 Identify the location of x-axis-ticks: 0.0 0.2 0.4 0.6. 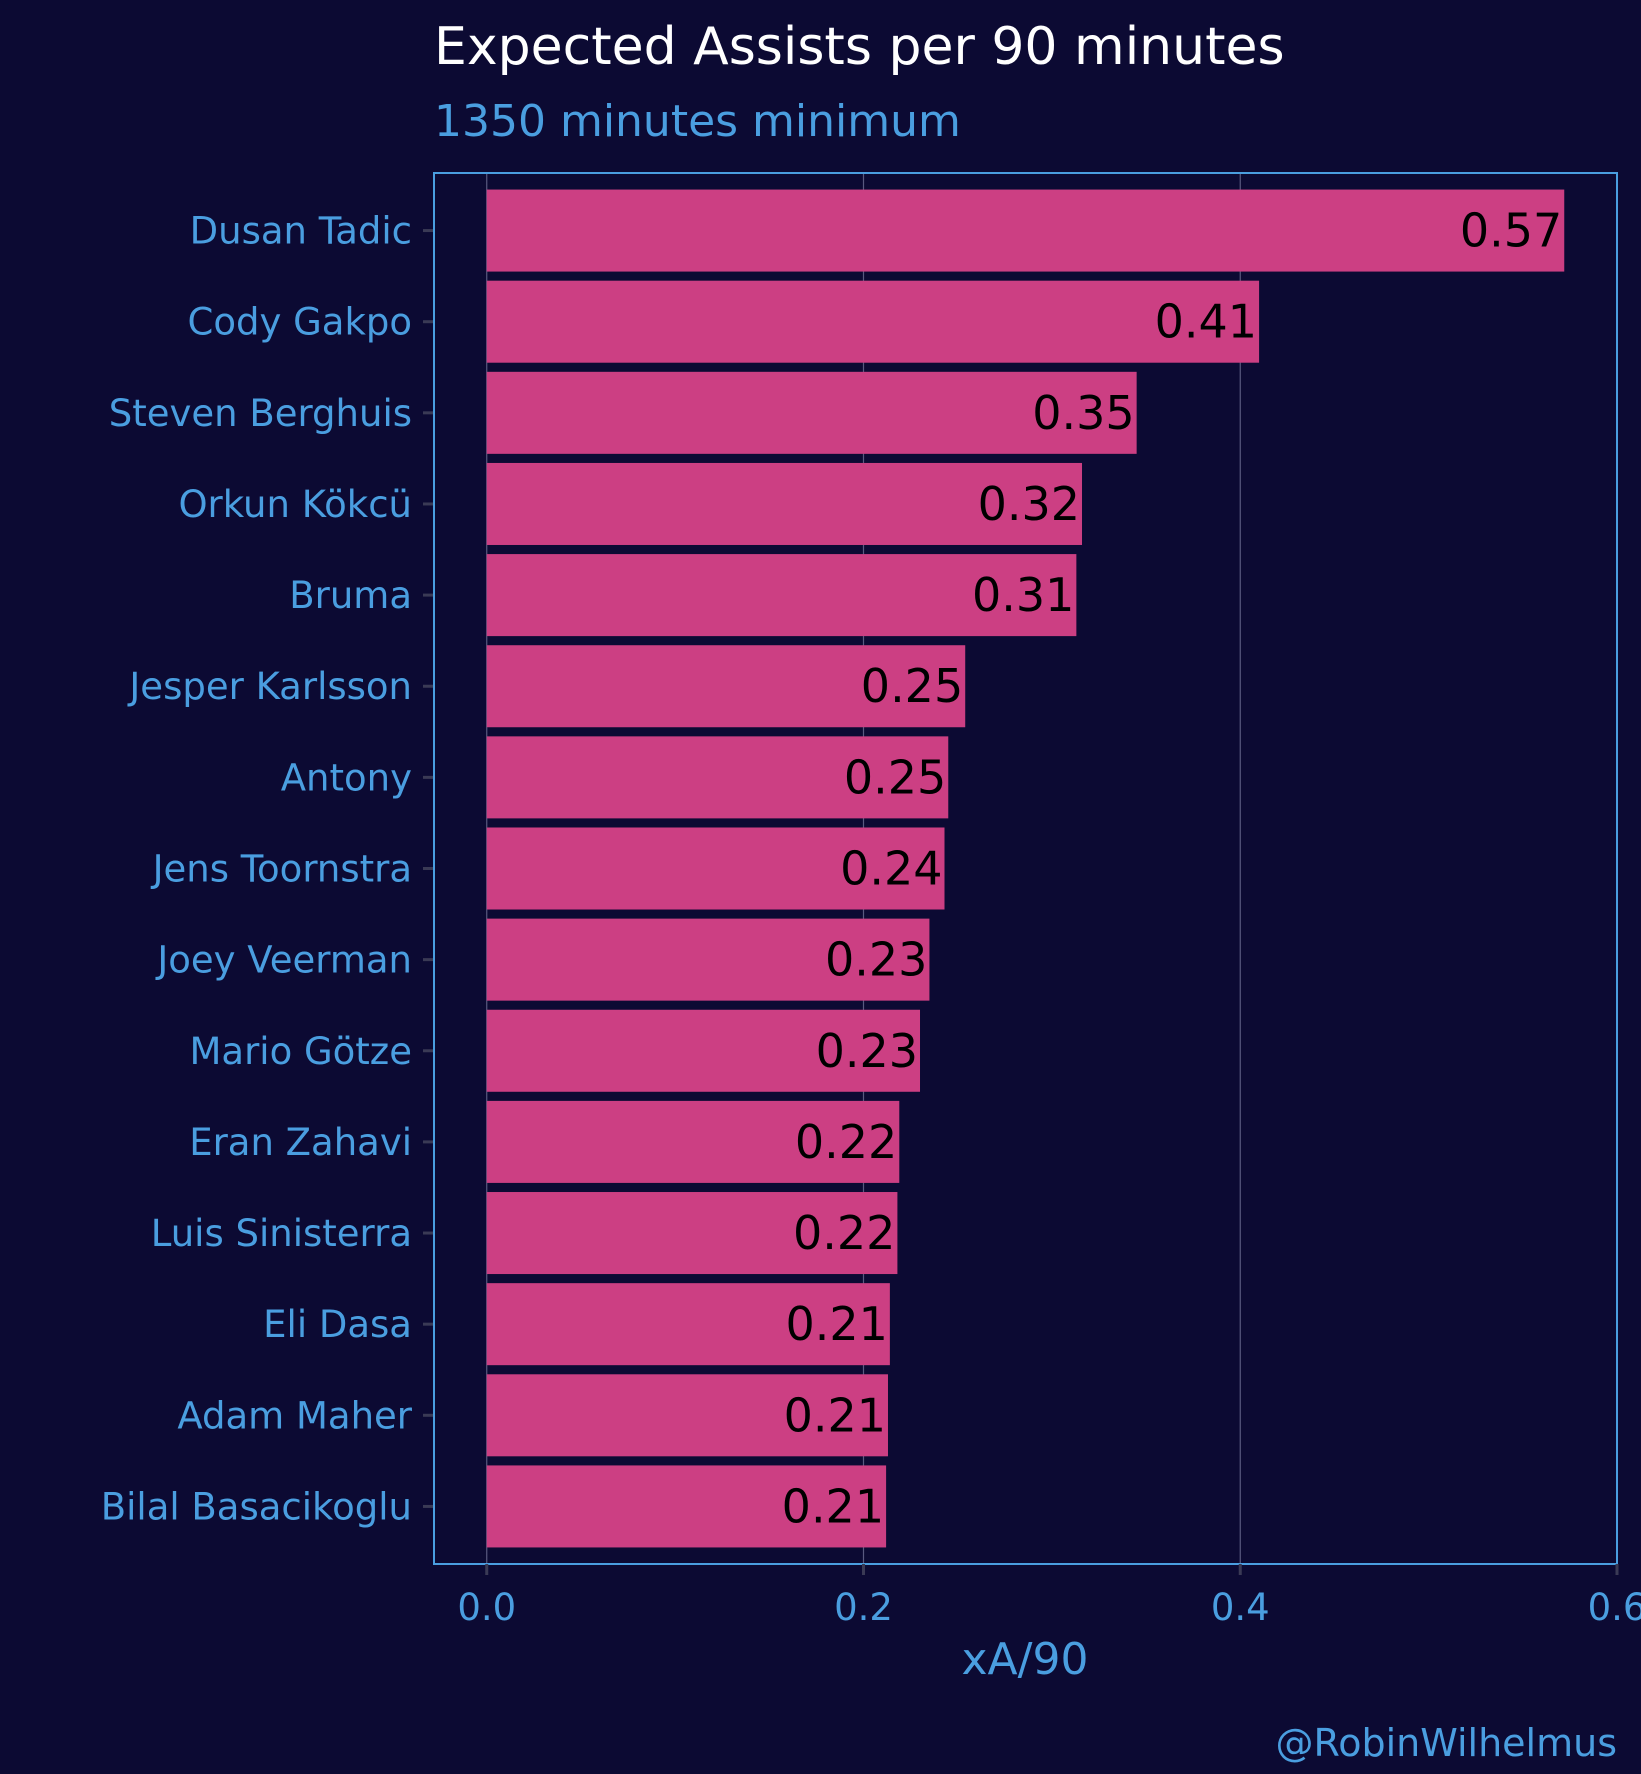
(1049, 1596).